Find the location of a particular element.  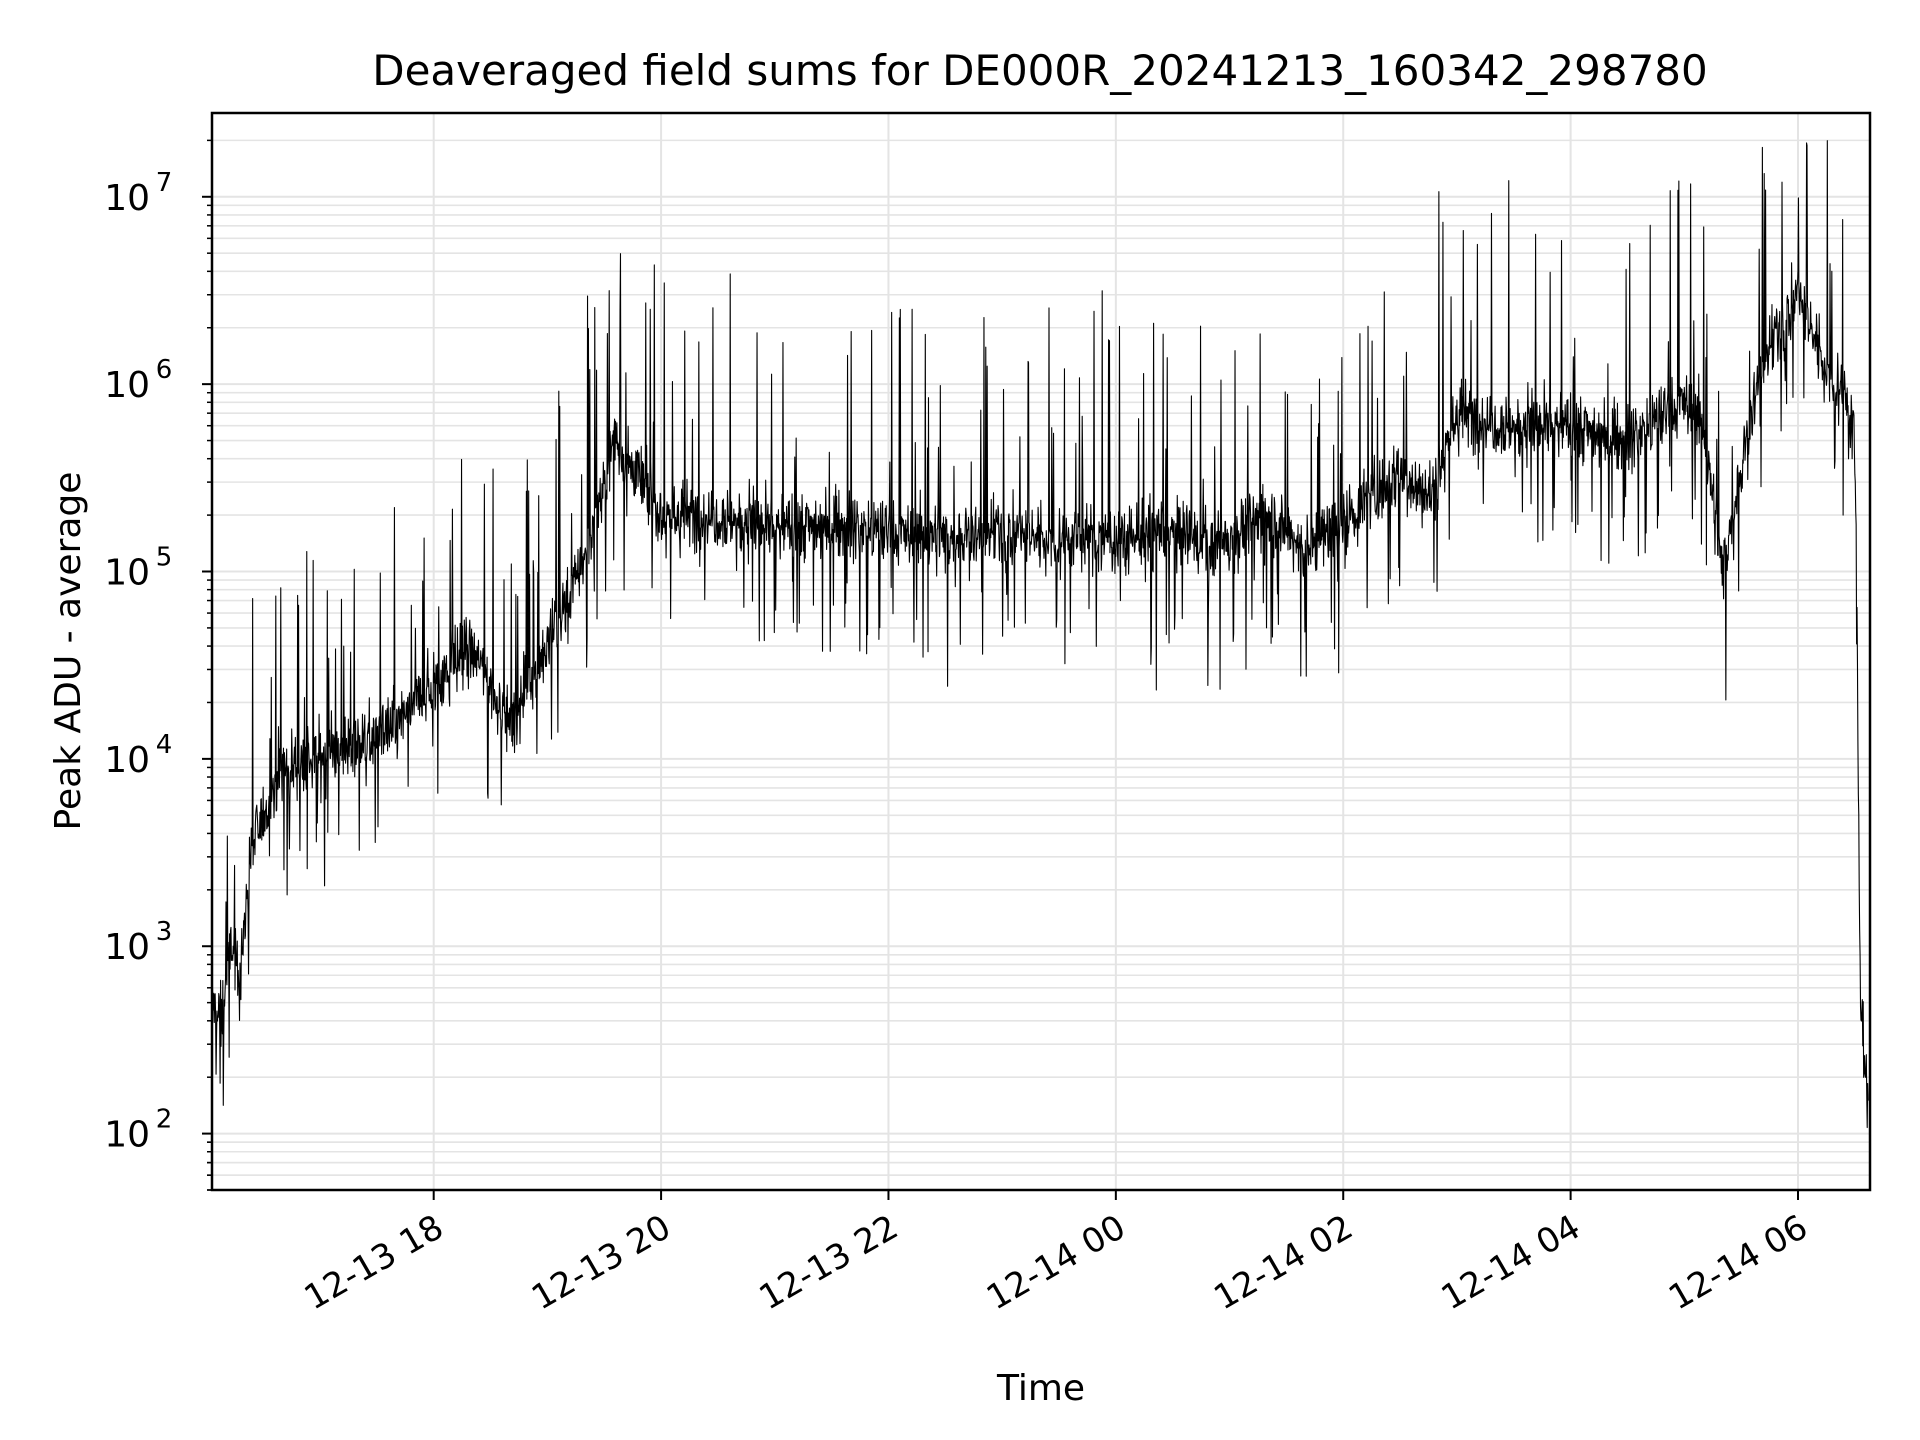

y-tick-exponent: 4 is located at coordinates (164, 745).